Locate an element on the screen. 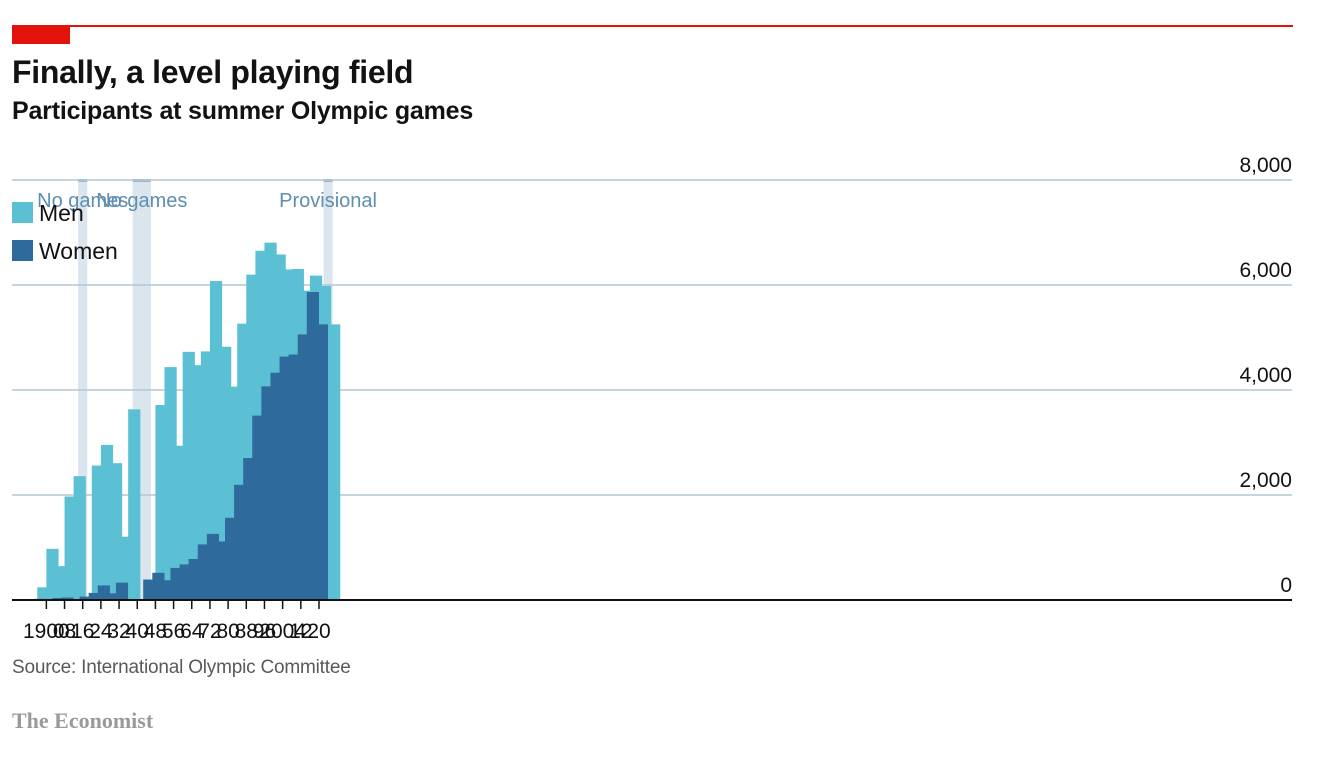 This screenshot has height=764, width=1322. x-tick-label: 88 is located at coordinates (246, 631).